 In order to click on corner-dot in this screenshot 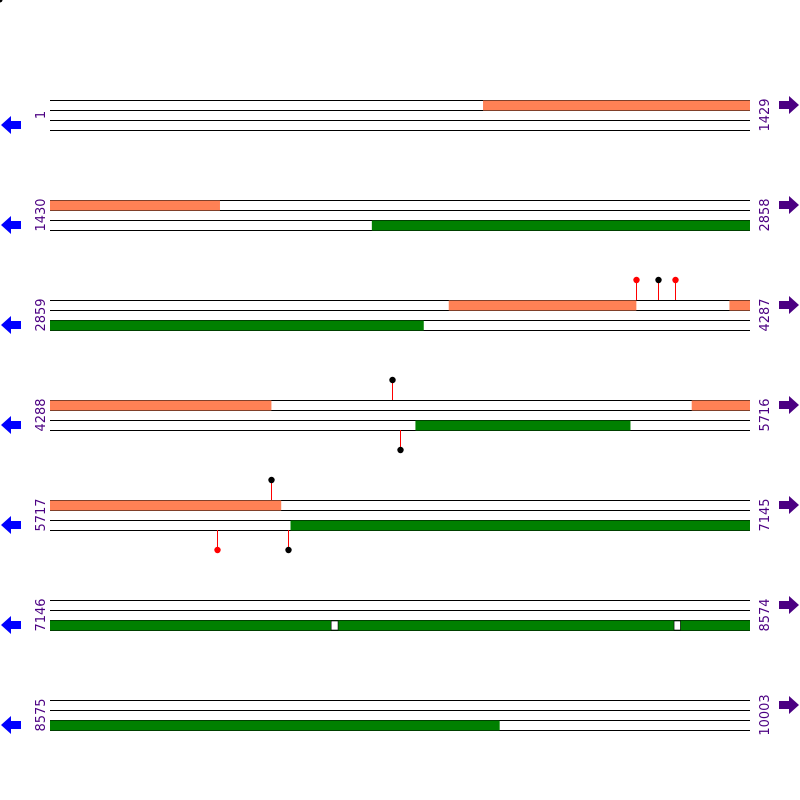, I will do `click(1, 1)`.